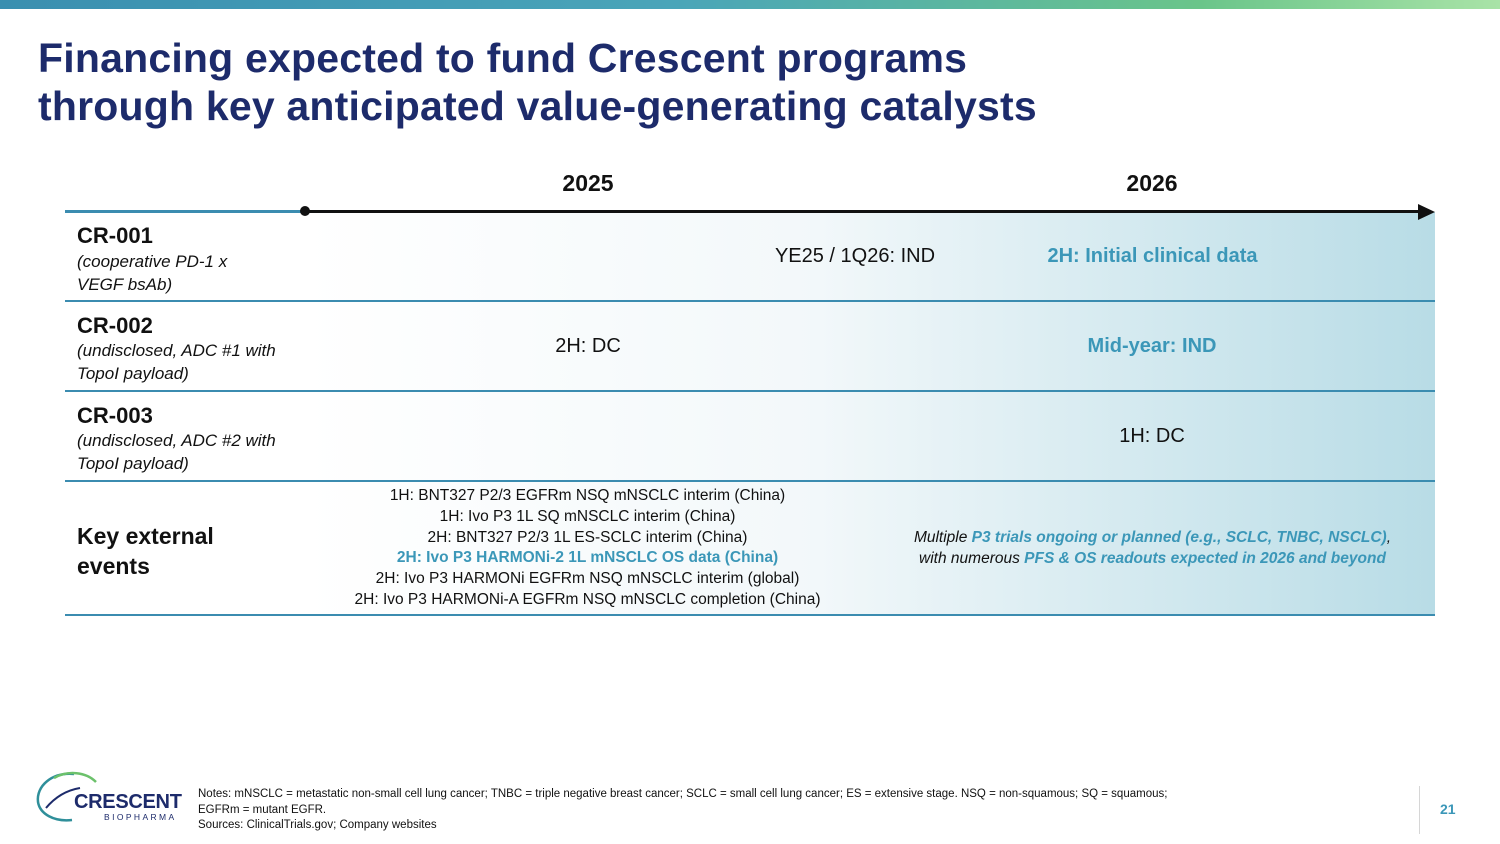  What do you see at coordinates (305, 211) in the screenshot?
I see `timeline-start-dot` at bounding box center [305, 211].